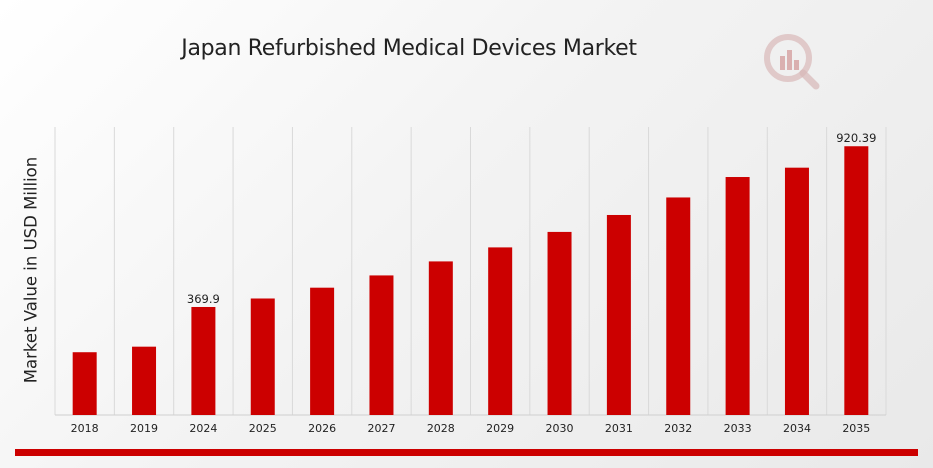 The image size is (933, 468). I want to click on data-label-2035: 920.39, so click(856, 138).